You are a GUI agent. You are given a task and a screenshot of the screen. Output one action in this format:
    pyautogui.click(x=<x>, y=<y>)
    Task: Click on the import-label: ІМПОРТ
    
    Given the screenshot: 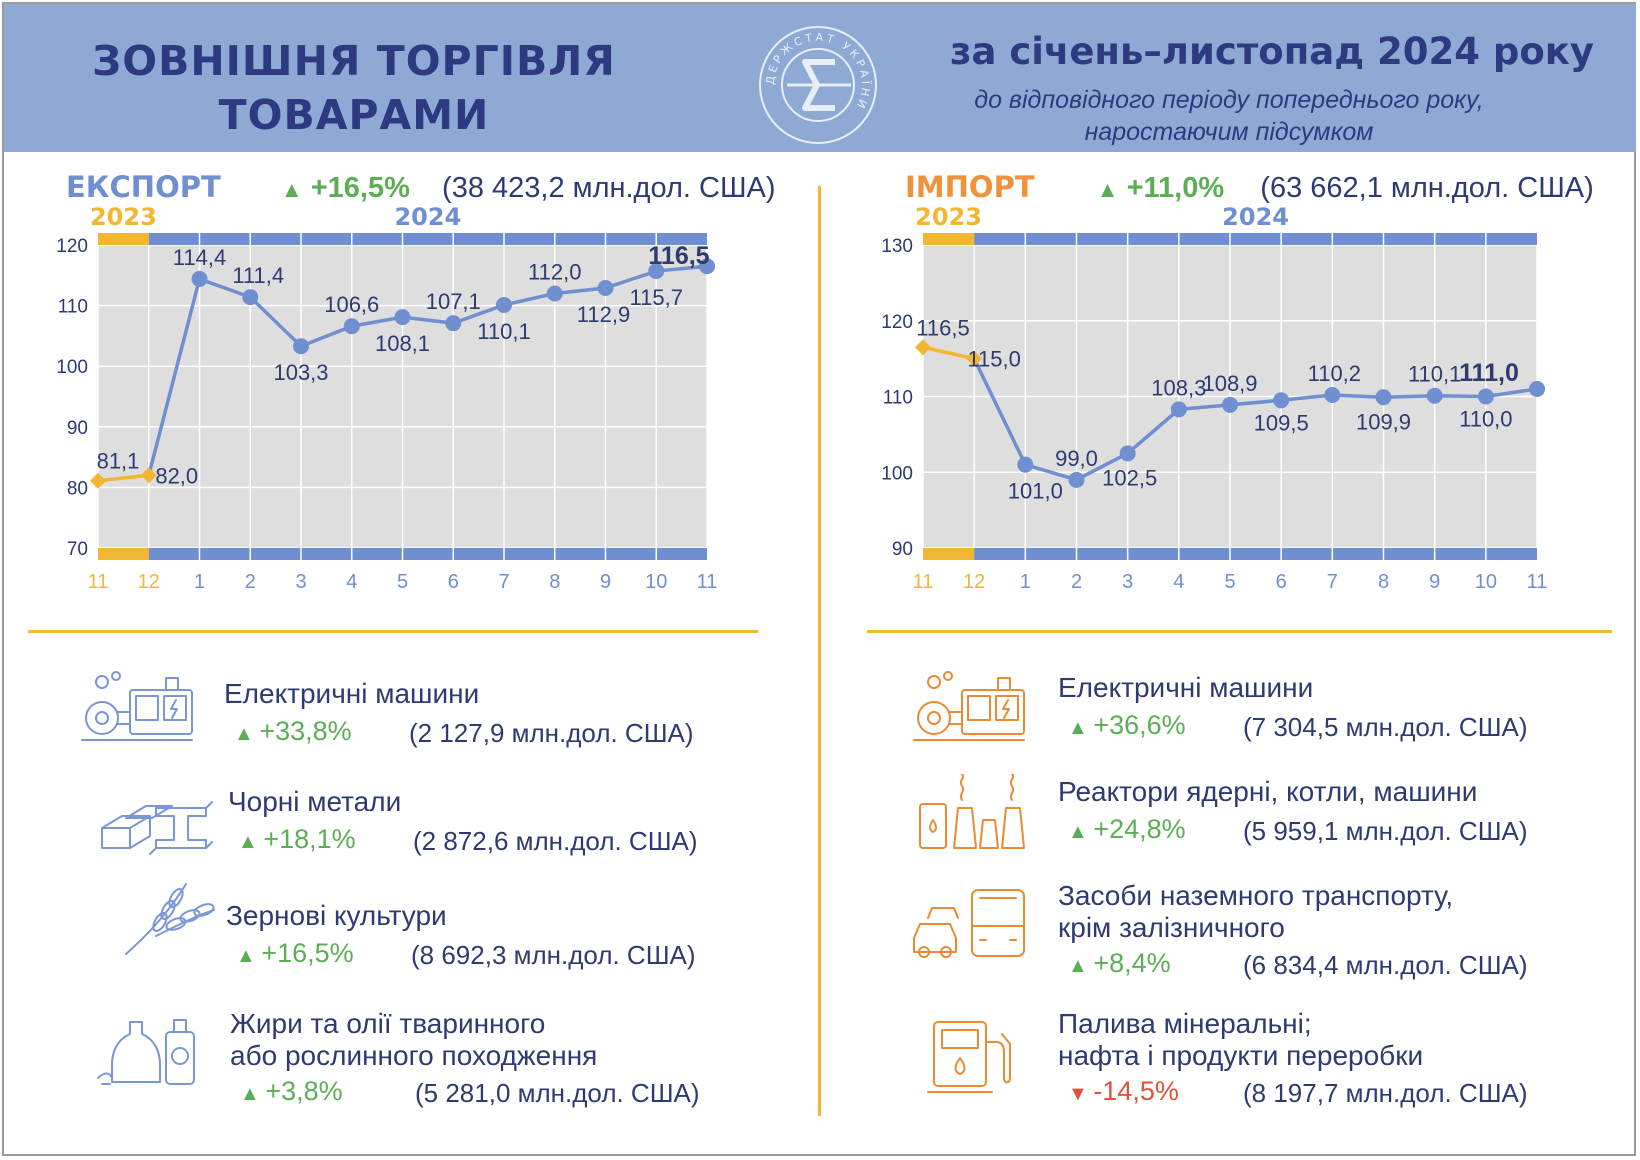 What is the action you would take?
    pyautogui.click(x=970, y=187)
    